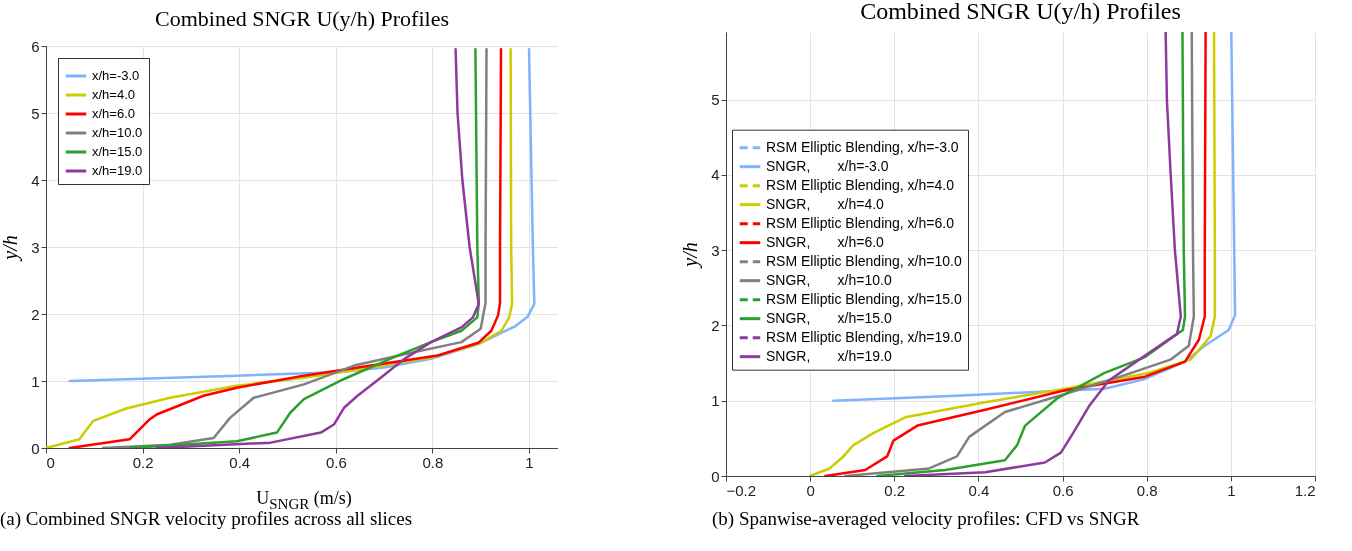  Describe the element at coordinates (825, 203) in the screenshot. I see `legend-label: SNGR, x/h=4.0` at that location.